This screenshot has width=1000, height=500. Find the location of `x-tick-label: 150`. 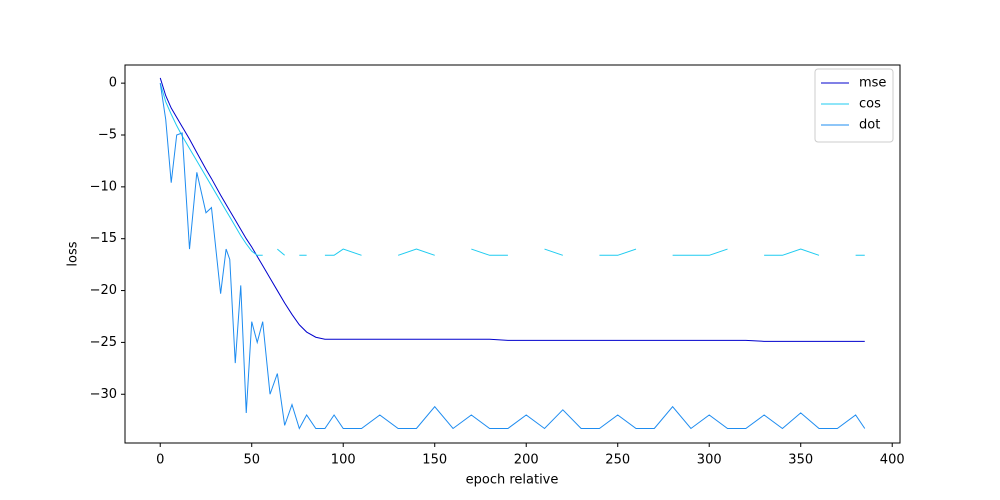

x-tick-label: 150 is located at coordinates (434, 460).